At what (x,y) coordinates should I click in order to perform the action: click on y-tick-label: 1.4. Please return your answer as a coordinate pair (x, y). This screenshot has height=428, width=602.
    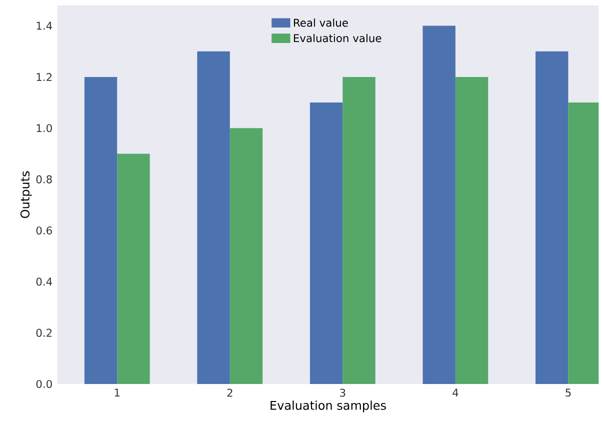
    Looking at the image, I should click on (44, 26).